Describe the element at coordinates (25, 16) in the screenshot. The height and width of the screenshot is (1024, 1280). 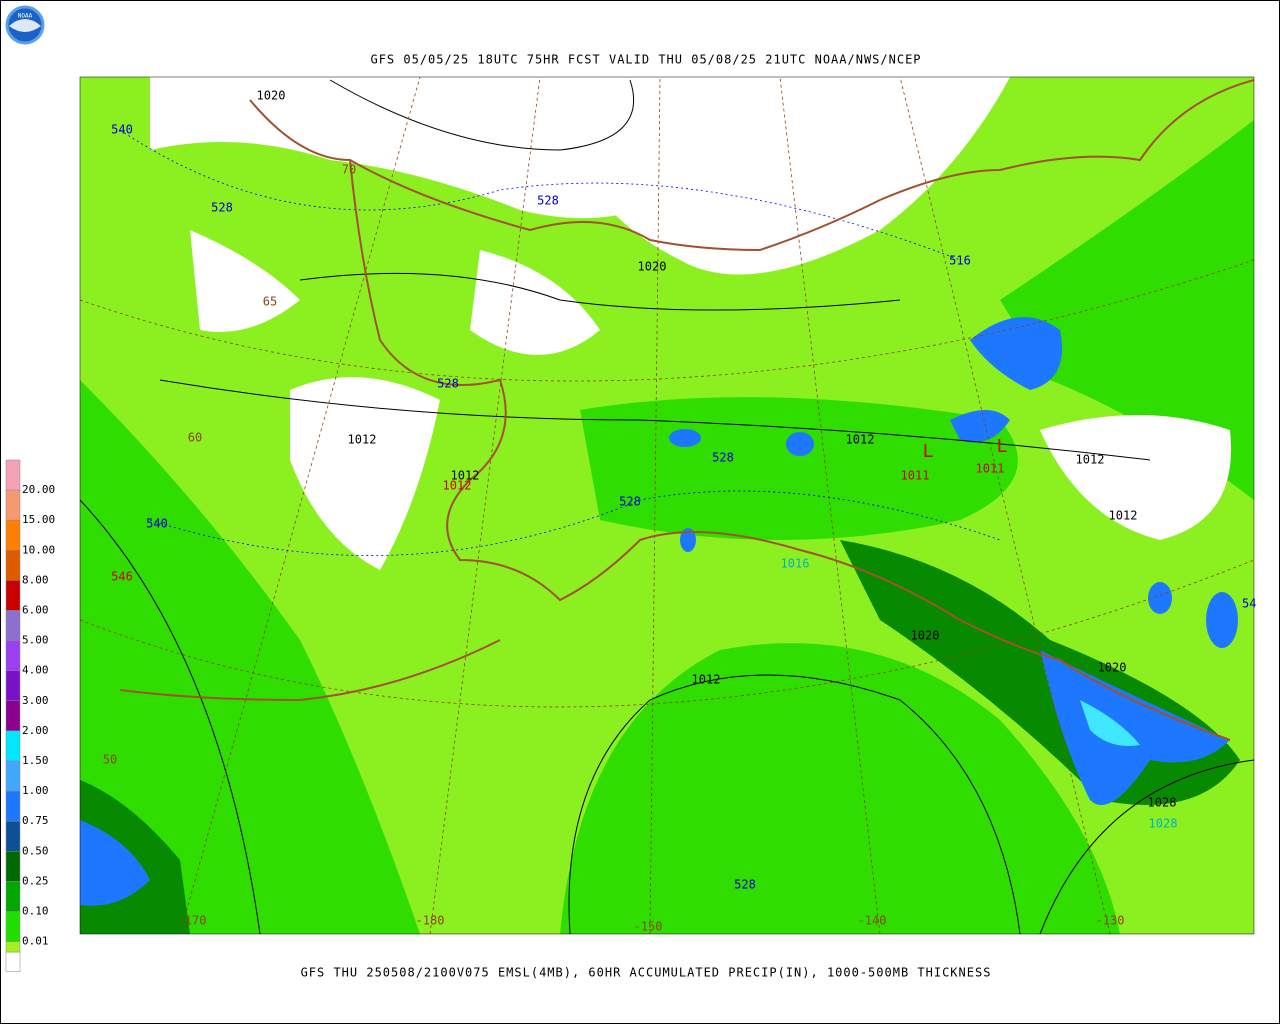
I see `logo-text: NOAA` at that location.